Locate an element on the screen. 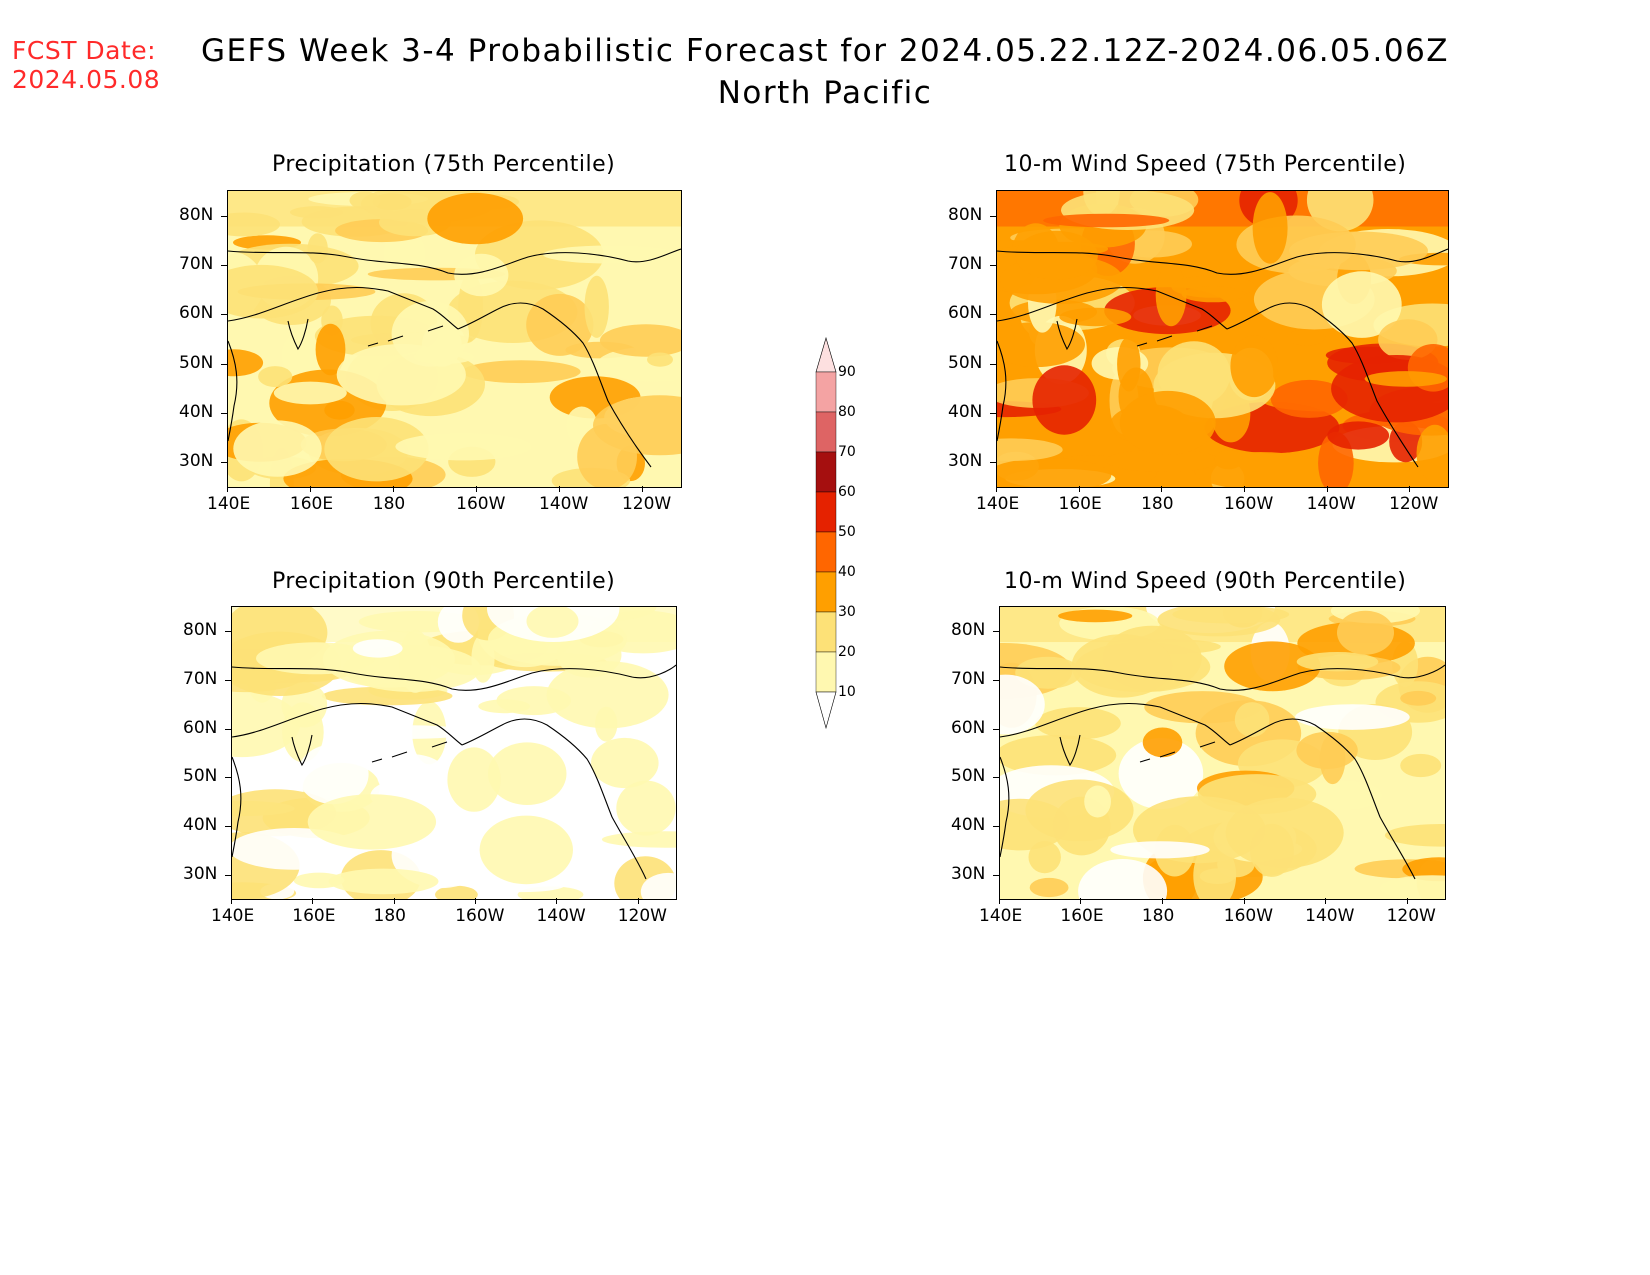  fcst-date-label: FCST Date: is located at coordinates (84, 50).